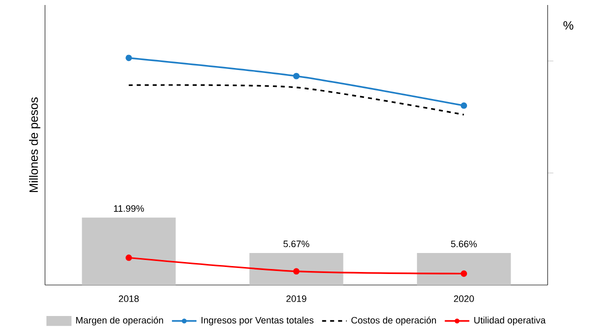  I want to click on y-axis-title: Millones de pesos, so click(34, 144).